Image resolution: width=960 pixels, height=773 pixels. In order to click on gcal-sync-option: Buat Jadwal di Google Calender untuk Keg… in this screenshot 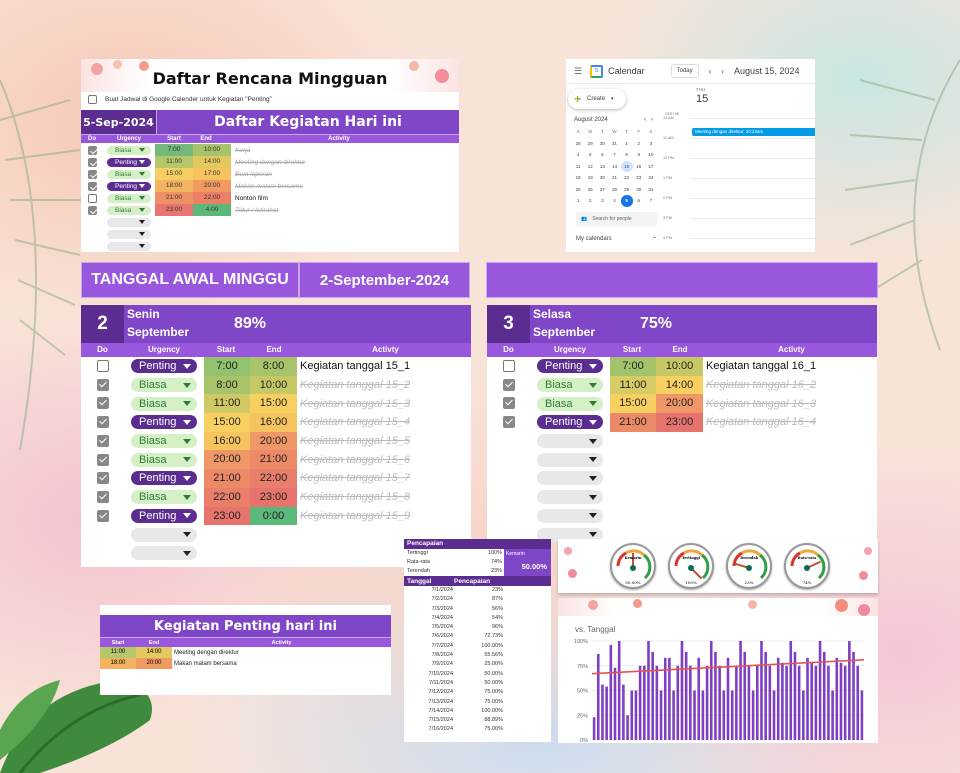, I will do `click(270, 99)`.